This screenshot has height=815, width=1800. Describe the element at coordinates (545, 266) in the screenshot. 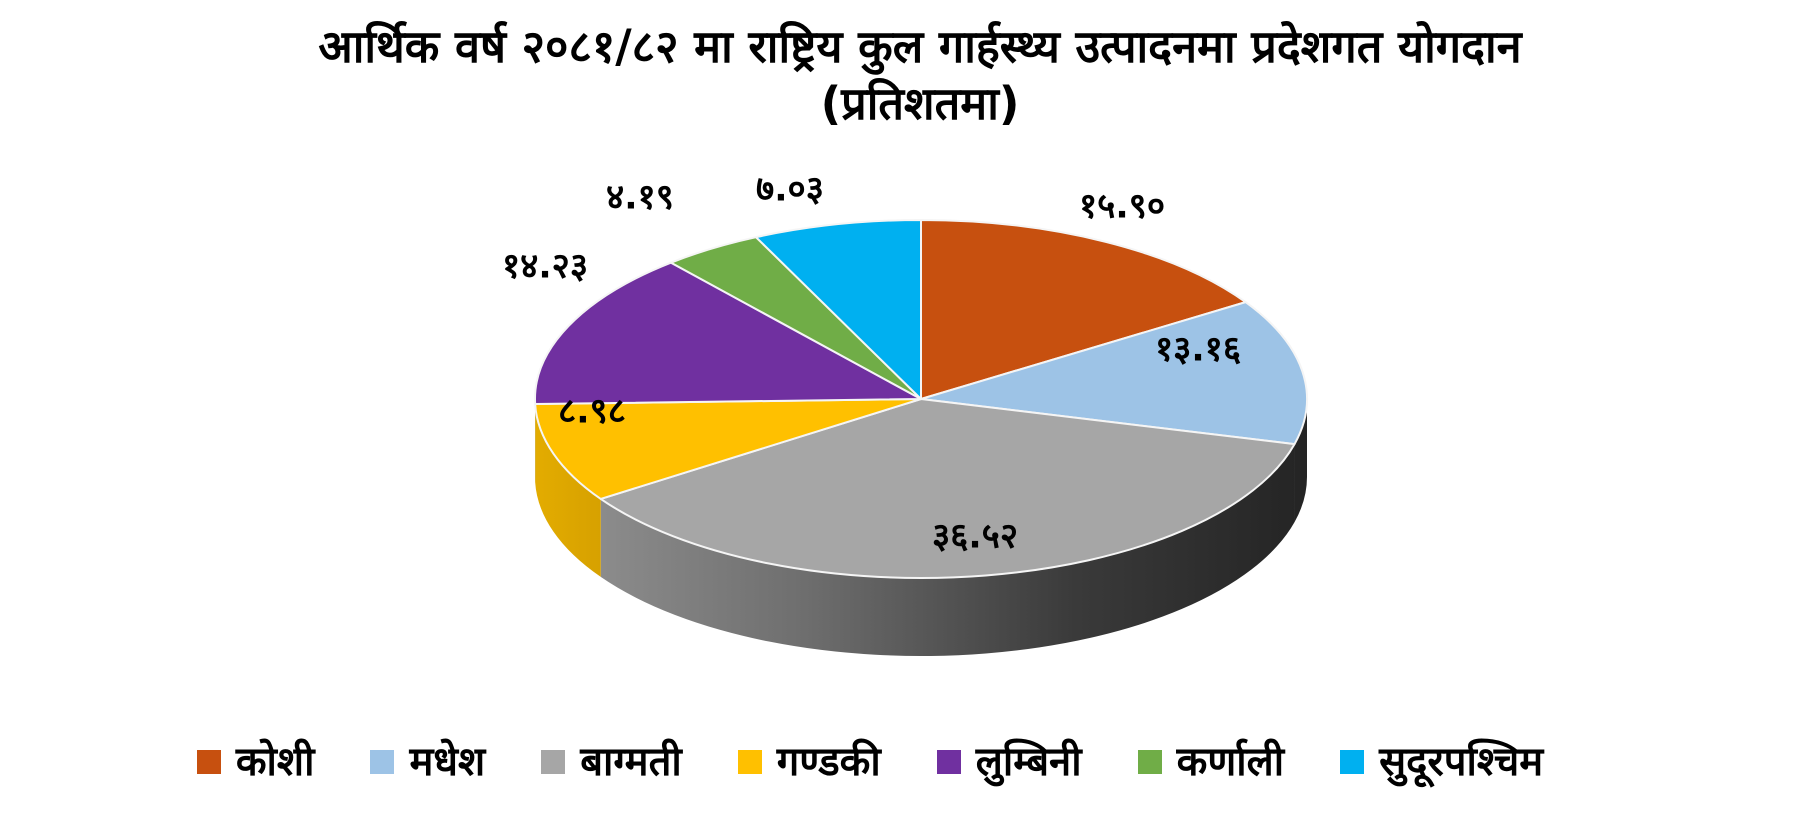

I see `pie-value-label-lumbini: १४.२३` at that location.